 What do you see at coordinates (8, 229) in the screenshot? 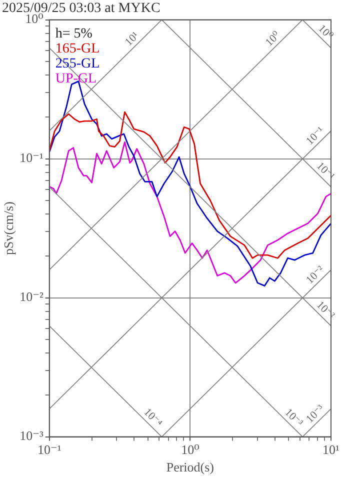
I see `y-axis-title: pSv(cm/s)` at bounding box center [8, 229].